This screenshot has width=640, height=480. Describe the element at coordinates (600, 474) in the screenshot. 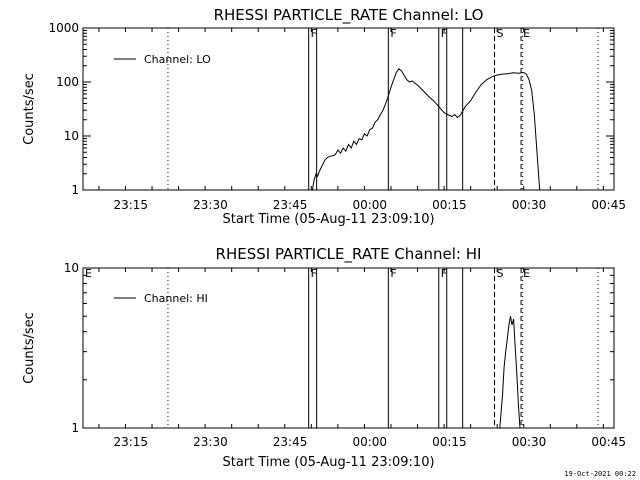

I see `generation-timestamp: 19-Oct-2021 00:22` at that location.